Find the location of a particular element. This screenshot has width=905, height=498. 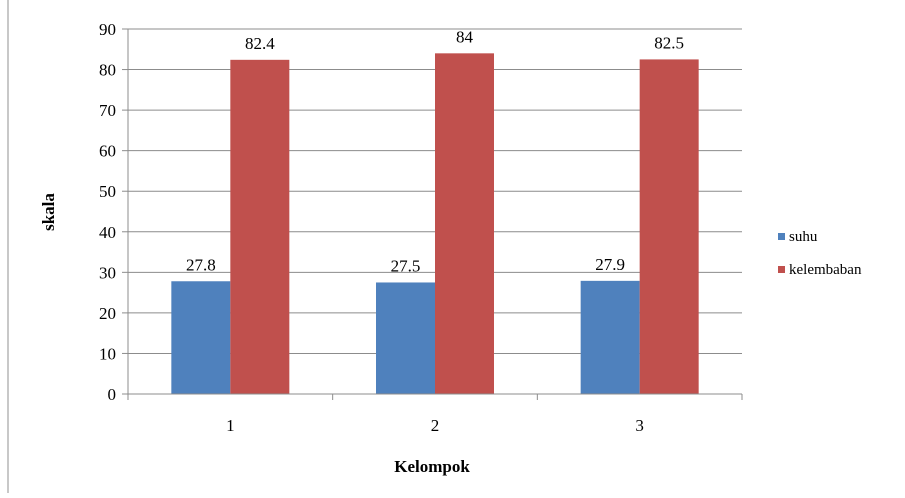

y-tick-label: 70 is located at coordinates (107, 110).